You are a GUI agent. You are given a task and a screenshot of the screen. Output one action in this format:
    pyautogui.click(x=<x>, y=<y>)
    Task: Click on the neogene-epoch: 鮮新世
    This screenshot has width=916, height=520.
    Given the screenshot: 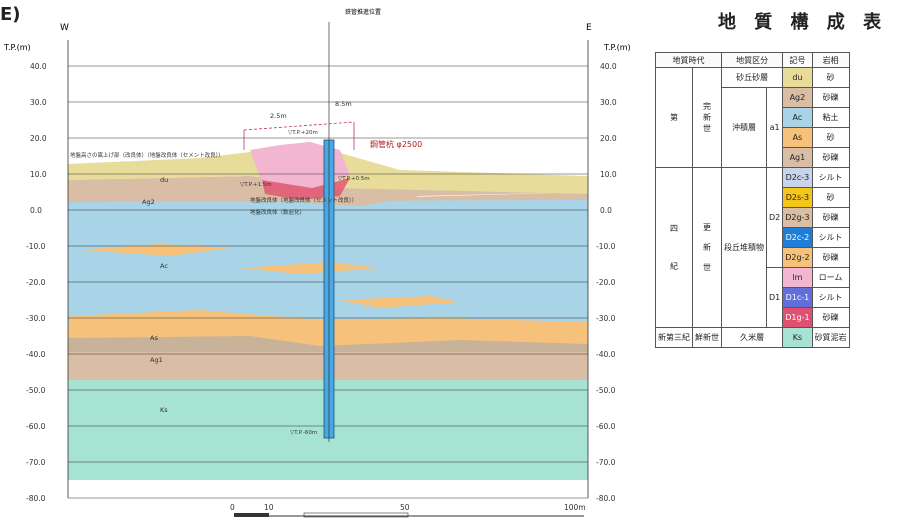 What is the action you would take?
    pyautogui.click(x=707, y=337)
    